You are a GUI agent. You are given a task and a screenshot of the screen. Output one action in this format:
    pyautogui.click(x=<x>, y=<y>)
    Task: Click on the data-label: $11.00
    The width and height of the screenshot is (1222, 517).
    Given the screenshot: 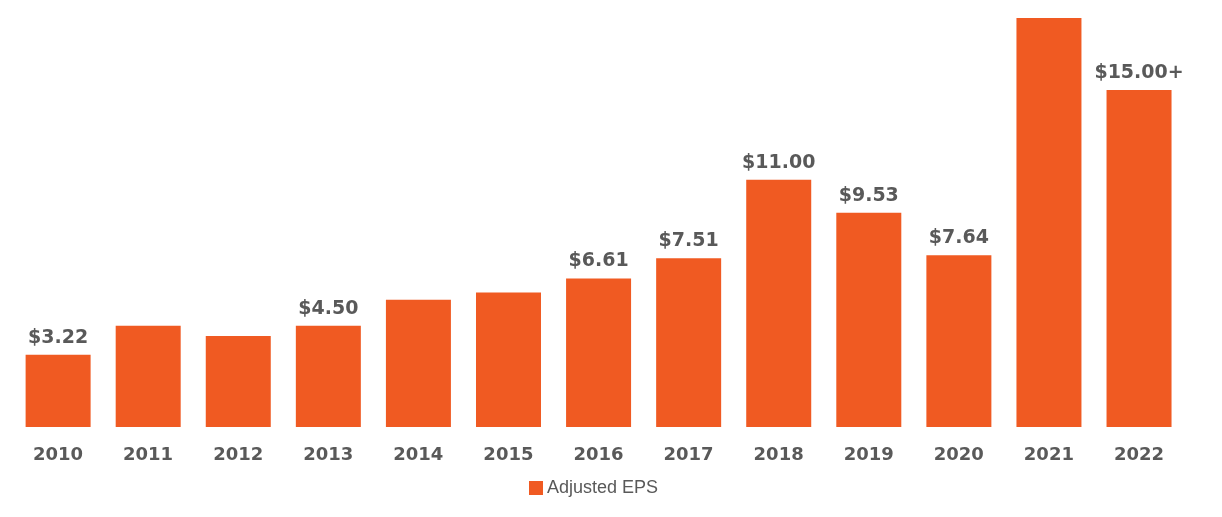 What is the action you would take?
    pyautogui.click(x=779, y=160)
    